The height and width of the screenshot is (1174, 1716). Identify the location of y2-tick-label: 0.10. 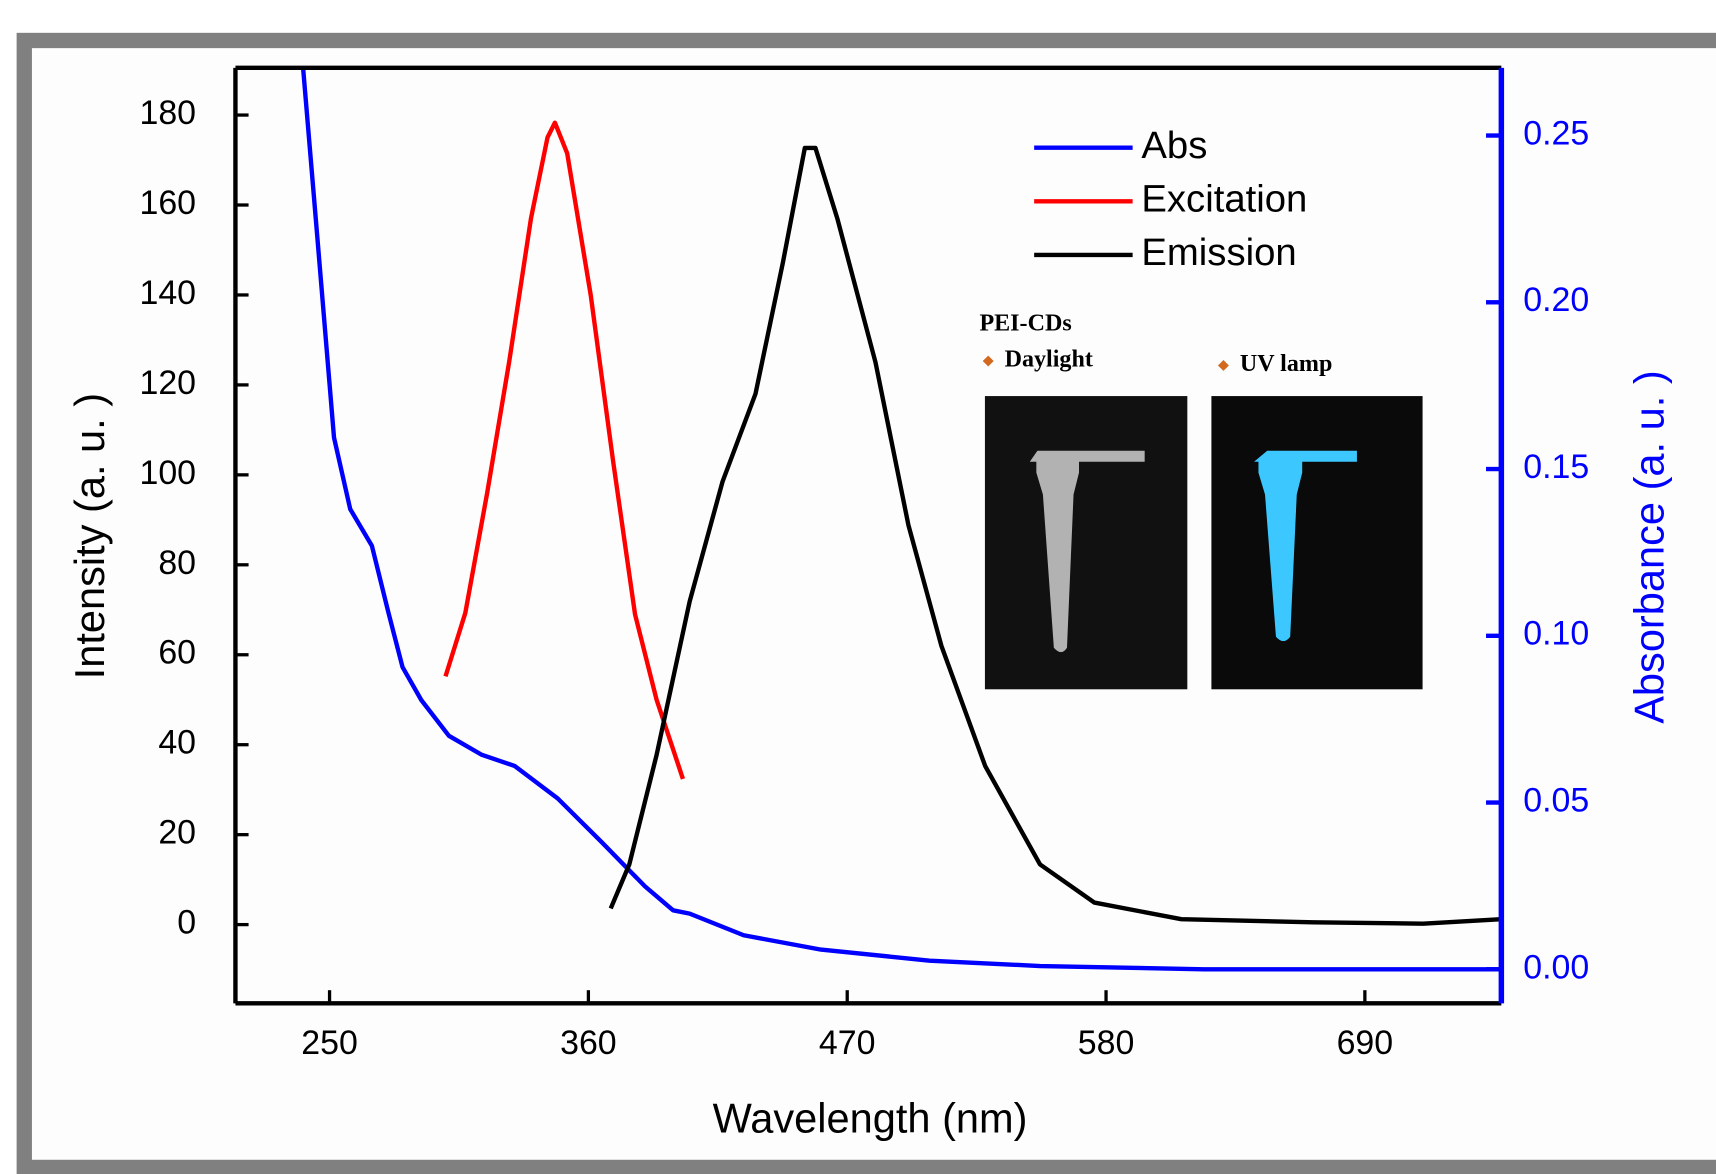
(1556, 634).